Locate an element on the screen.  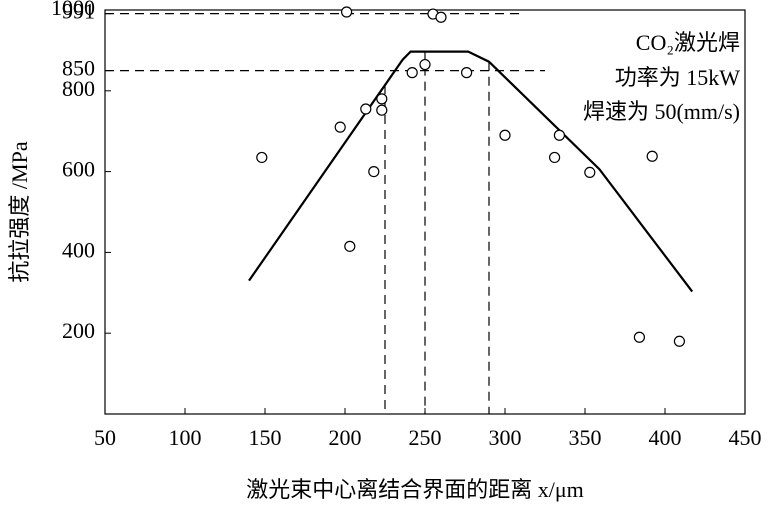
x-tick-label: 50 is located at coordinates (105, 437).